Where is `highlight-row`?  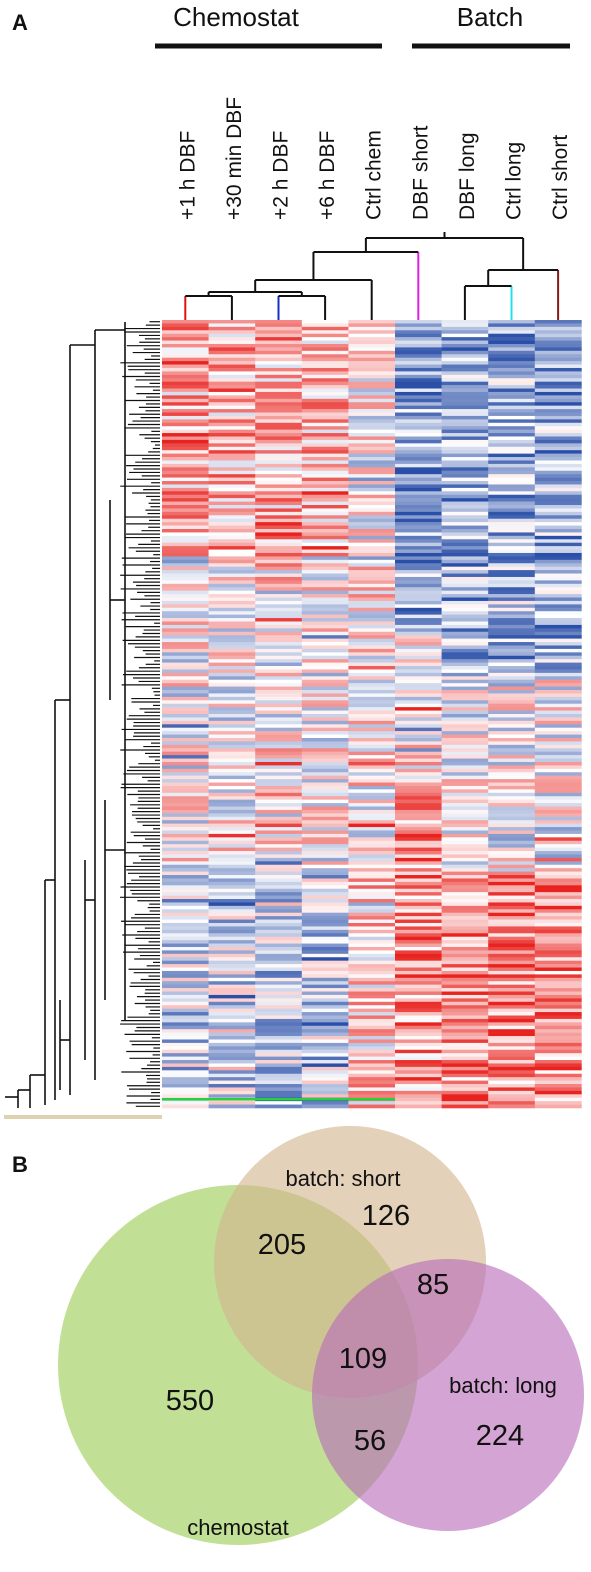 highlight-row is located at coordinates (278, 1099).